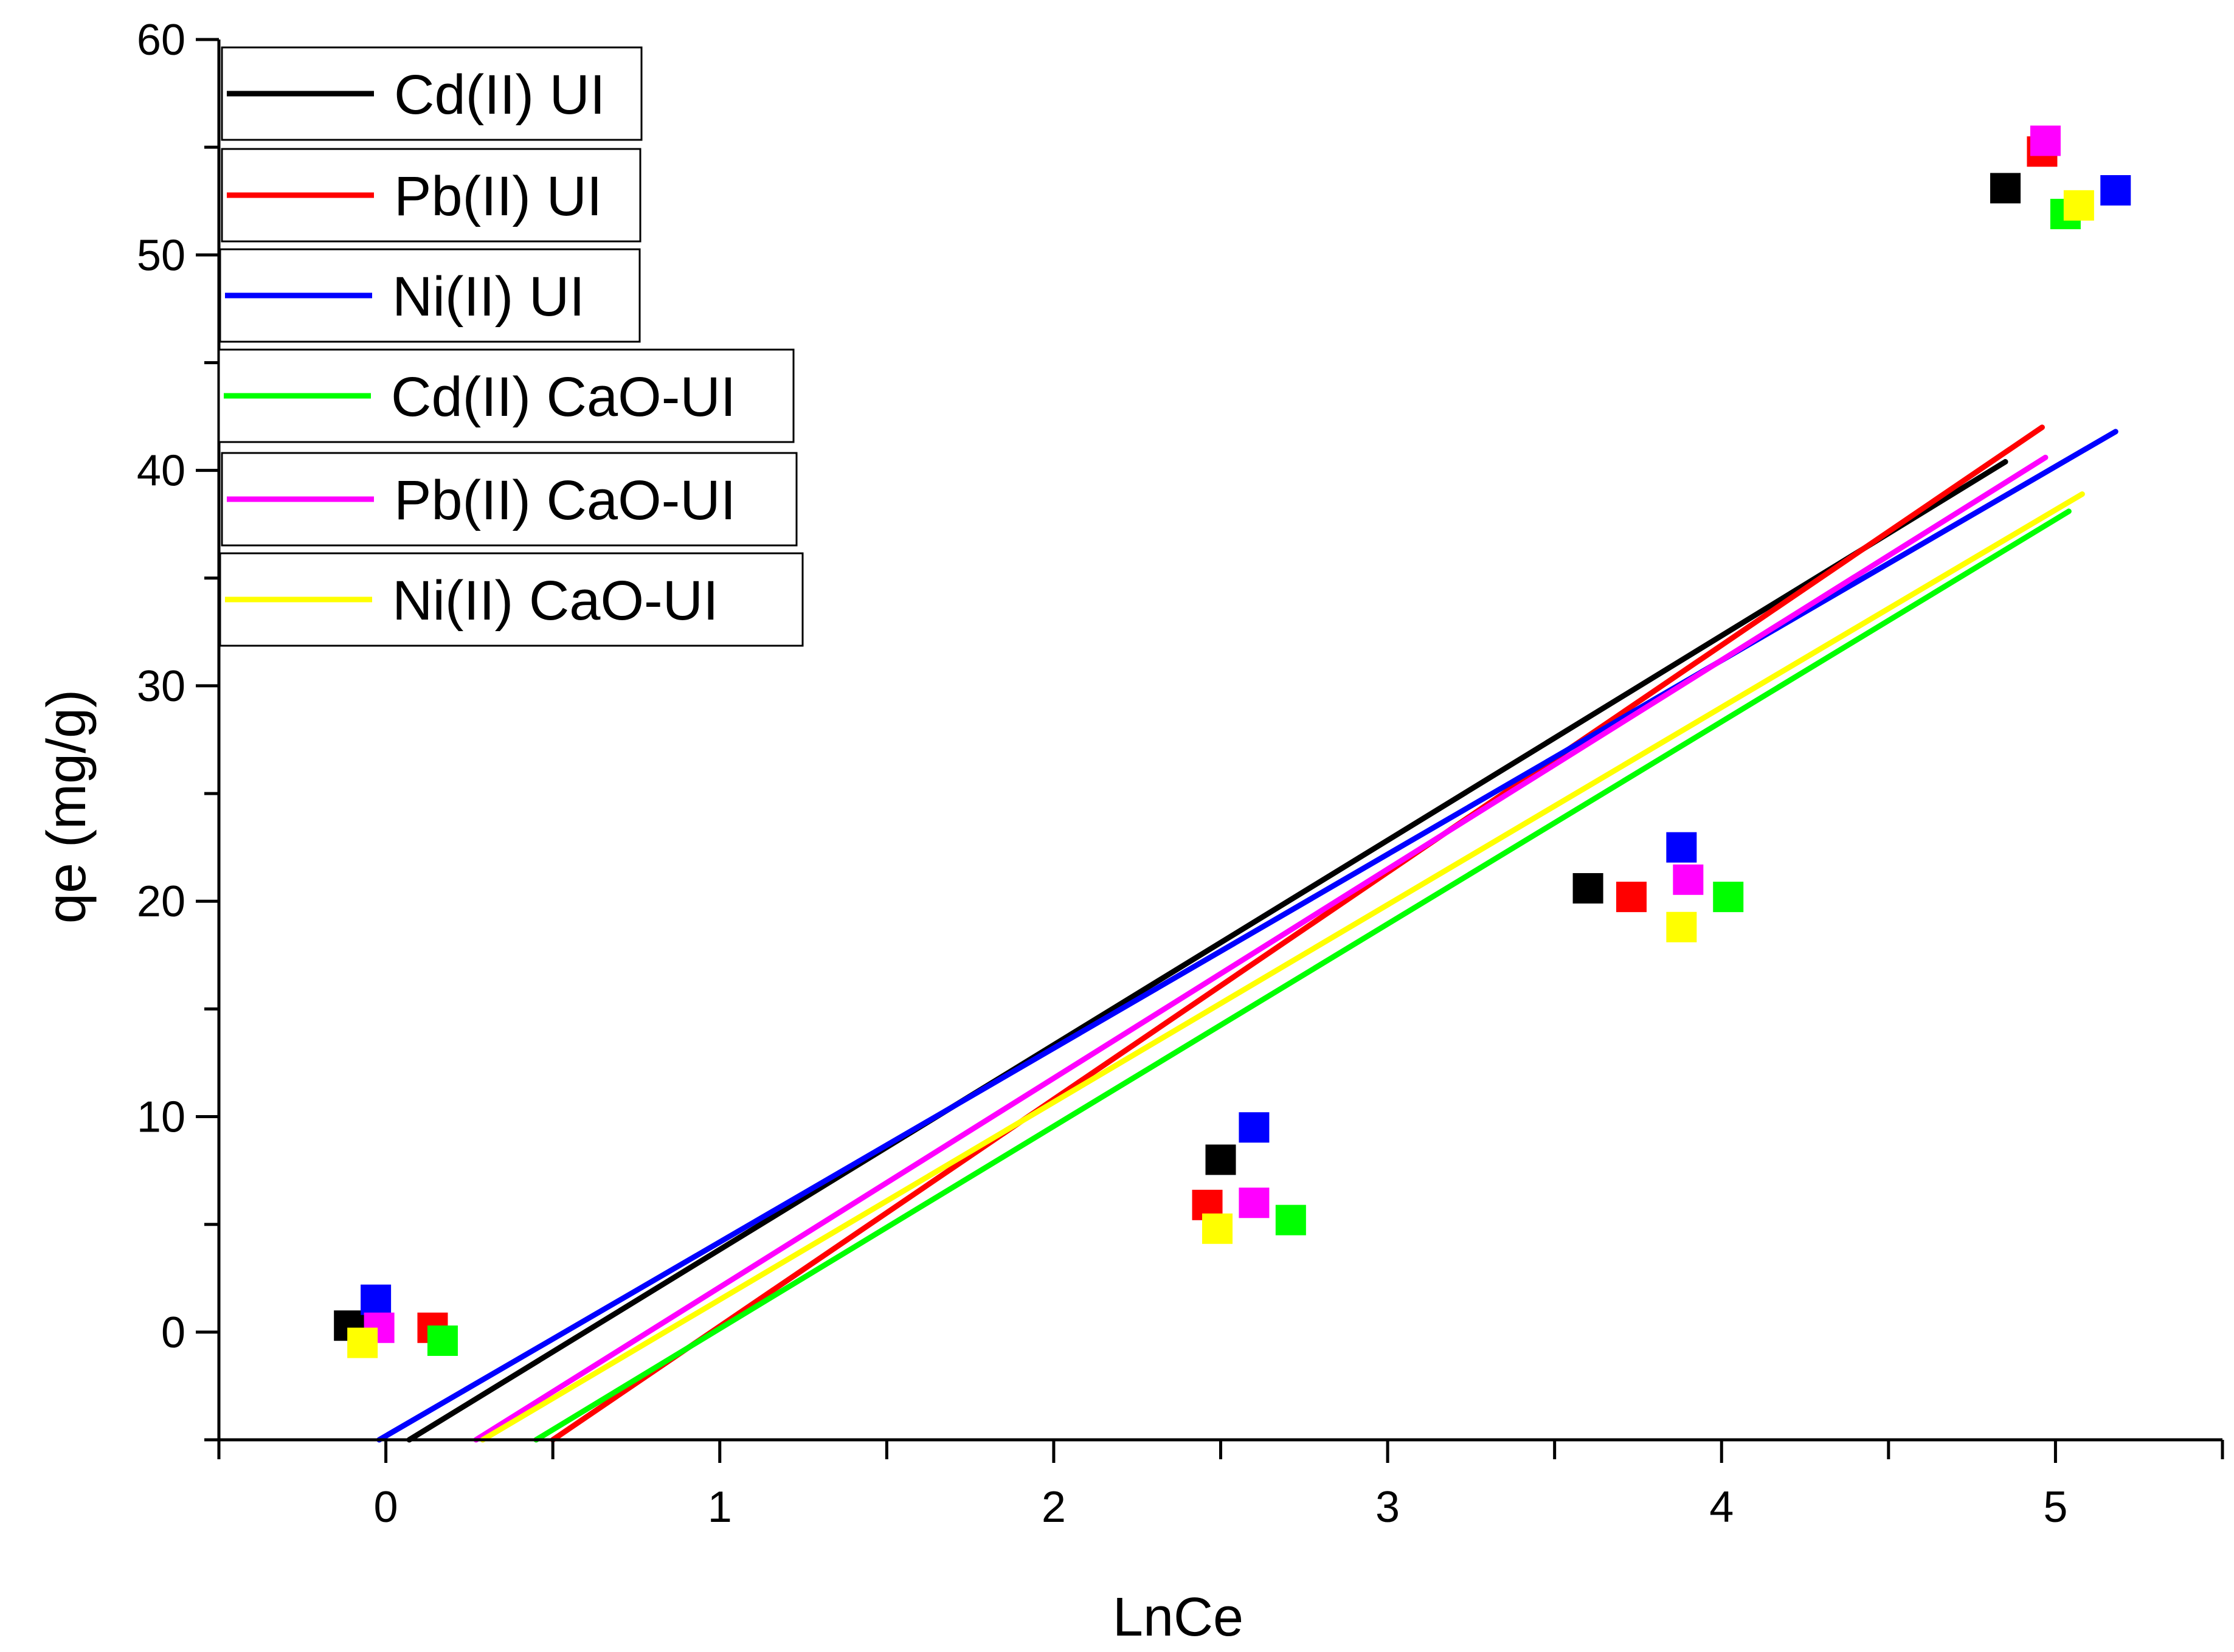  Describe the element at coordinates (1054, 1507) in the screenshot. I see `x-tick-label: 2` at that location.